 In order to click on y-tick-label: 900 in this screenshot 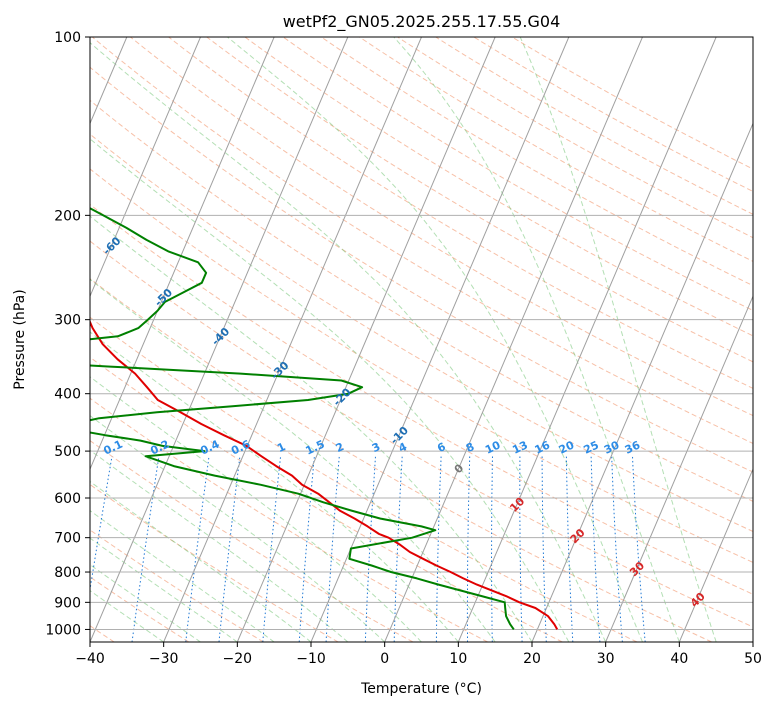, I will do `click(67, 603)`.